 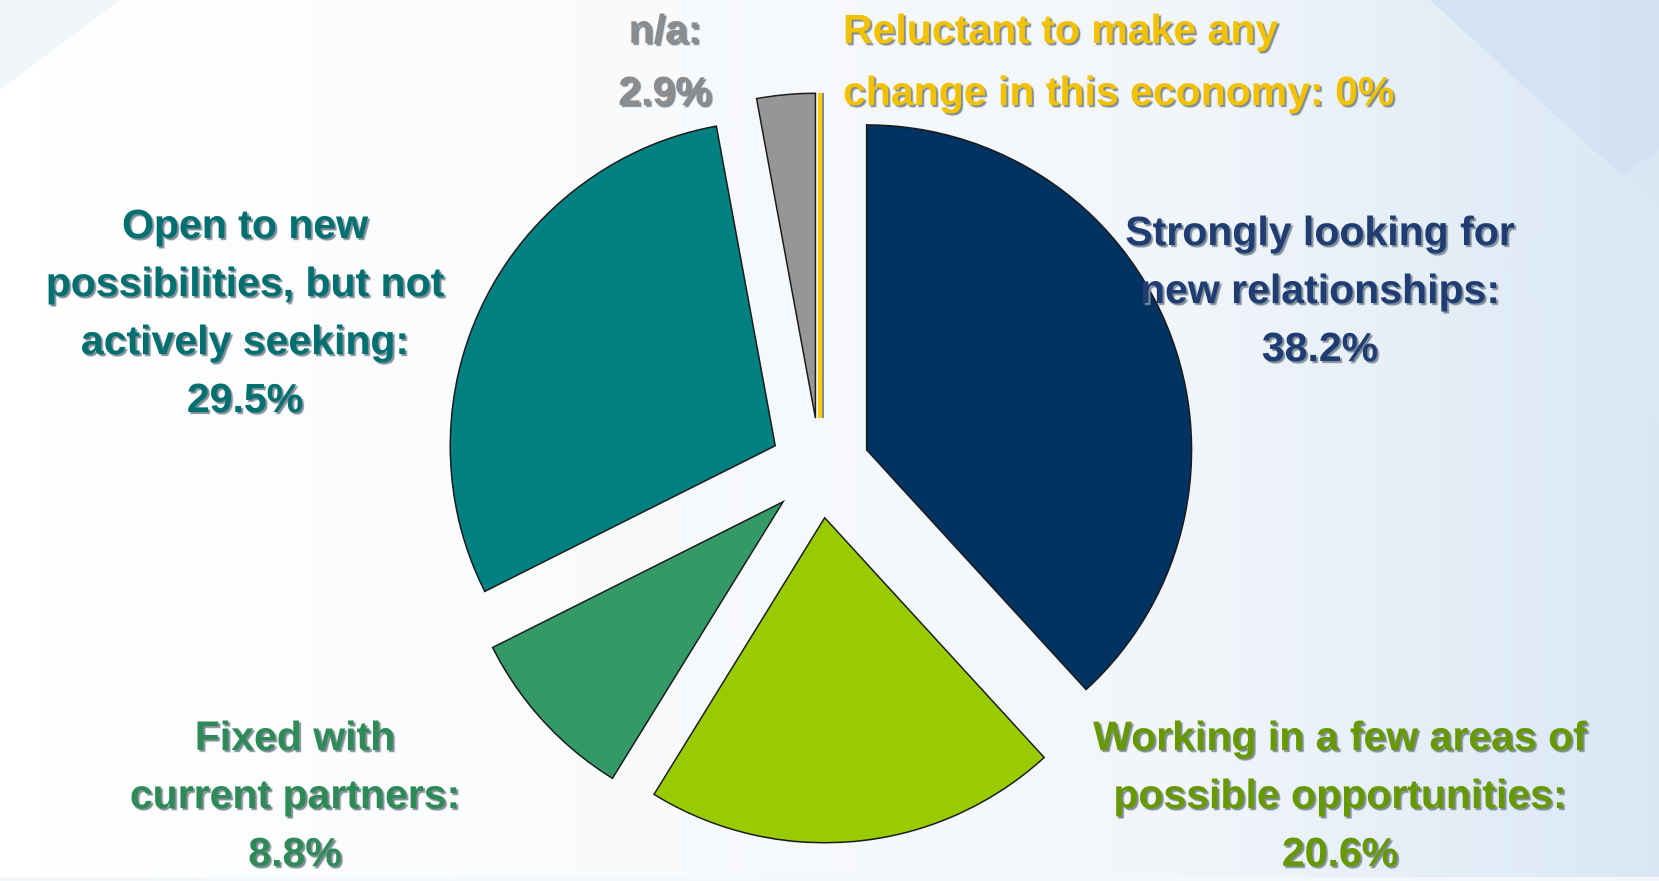 I want to click on slice-open, so click(x=613, y=359).